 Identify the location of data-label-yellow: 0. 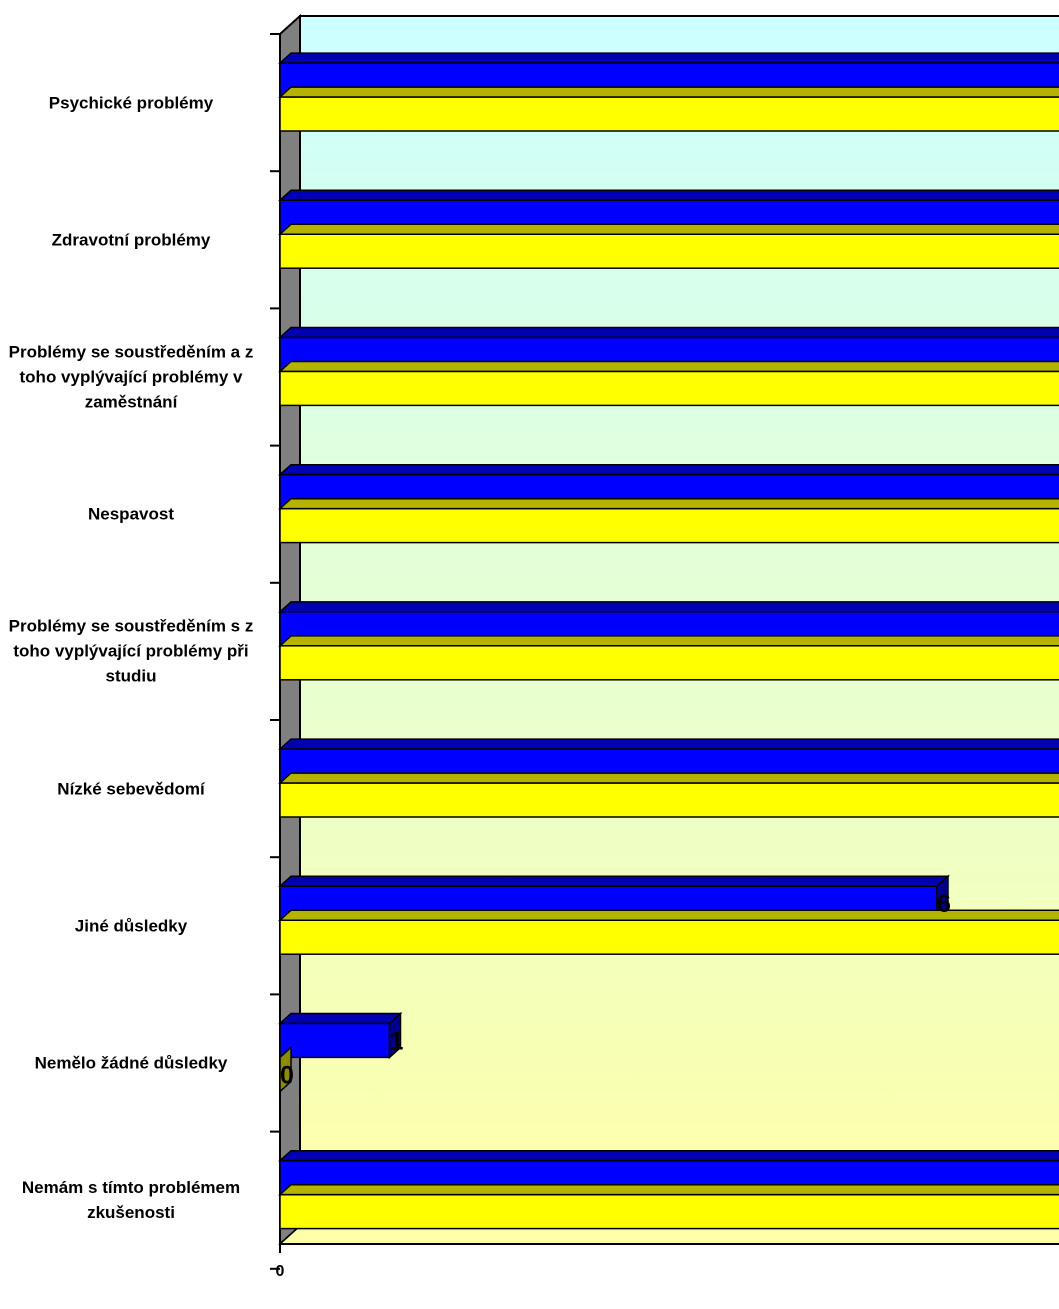
(287, 1075).